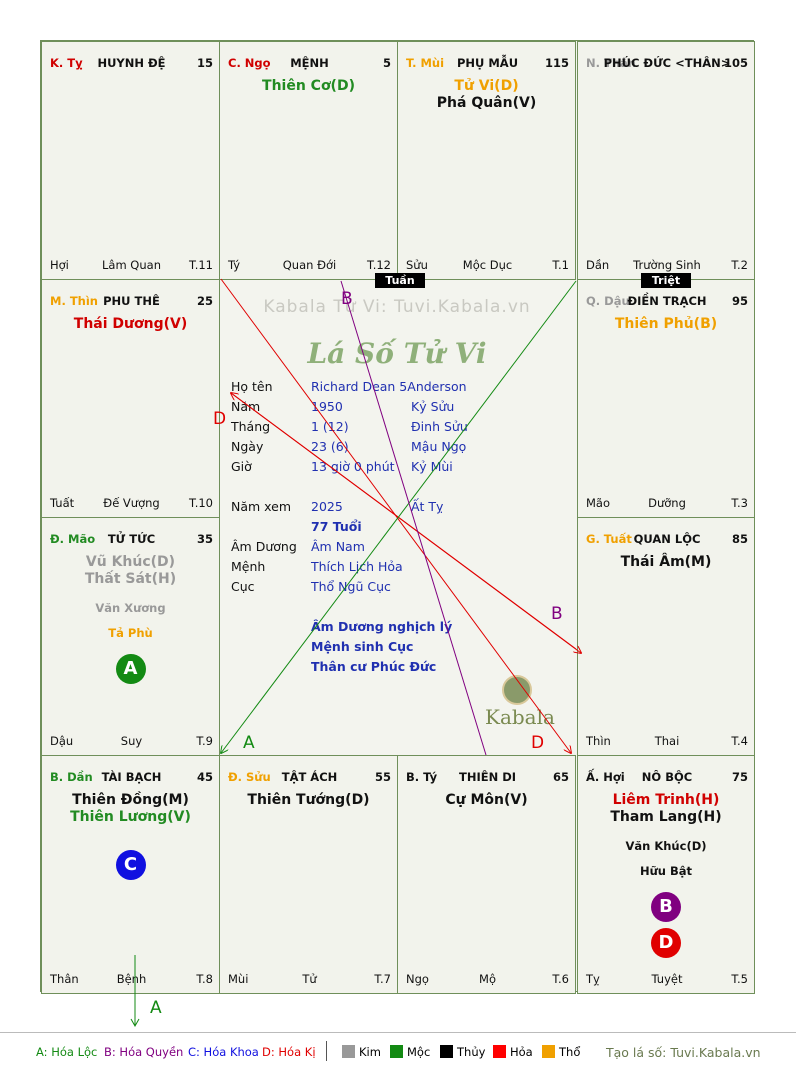 The width and height of the screenshot is (796, 1070). Describe the element at coordinates (238, 979) in the screenshot. I see `palace-branch: Mùi` at that location.